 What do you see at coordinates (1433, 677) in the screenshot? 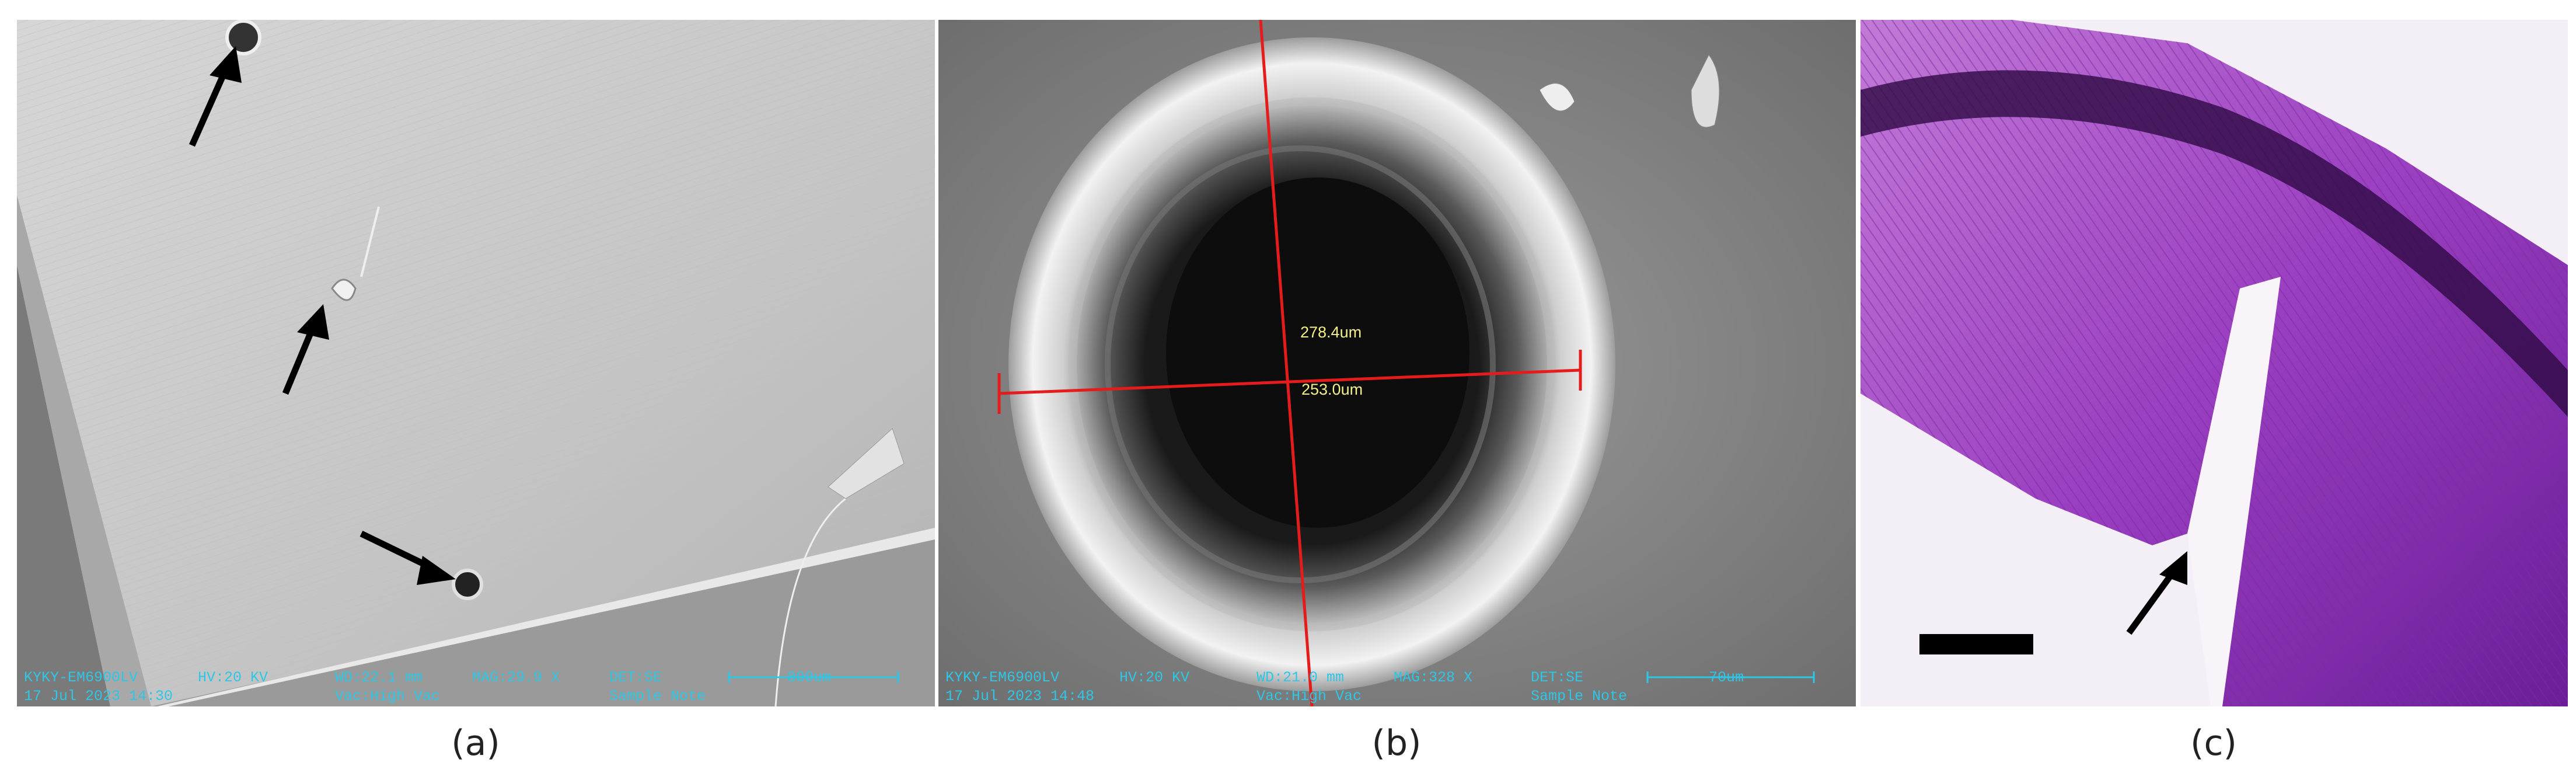
I see `mag-label: MAG:328 X` at bounding box center [1433, 677].